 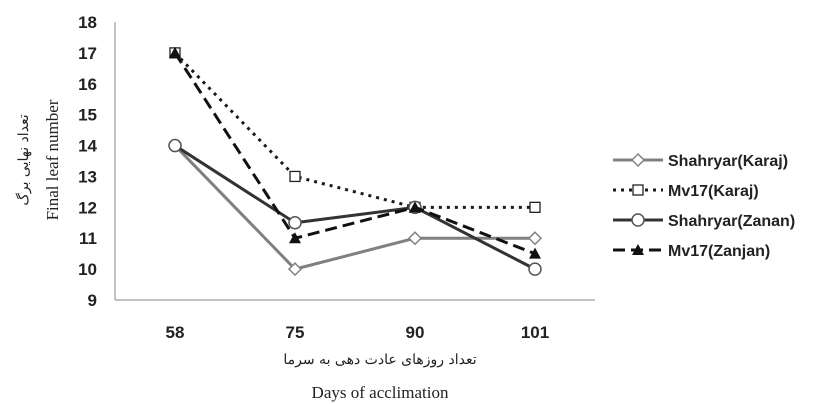 I want to click on series-line, so click(x=355, y=207).